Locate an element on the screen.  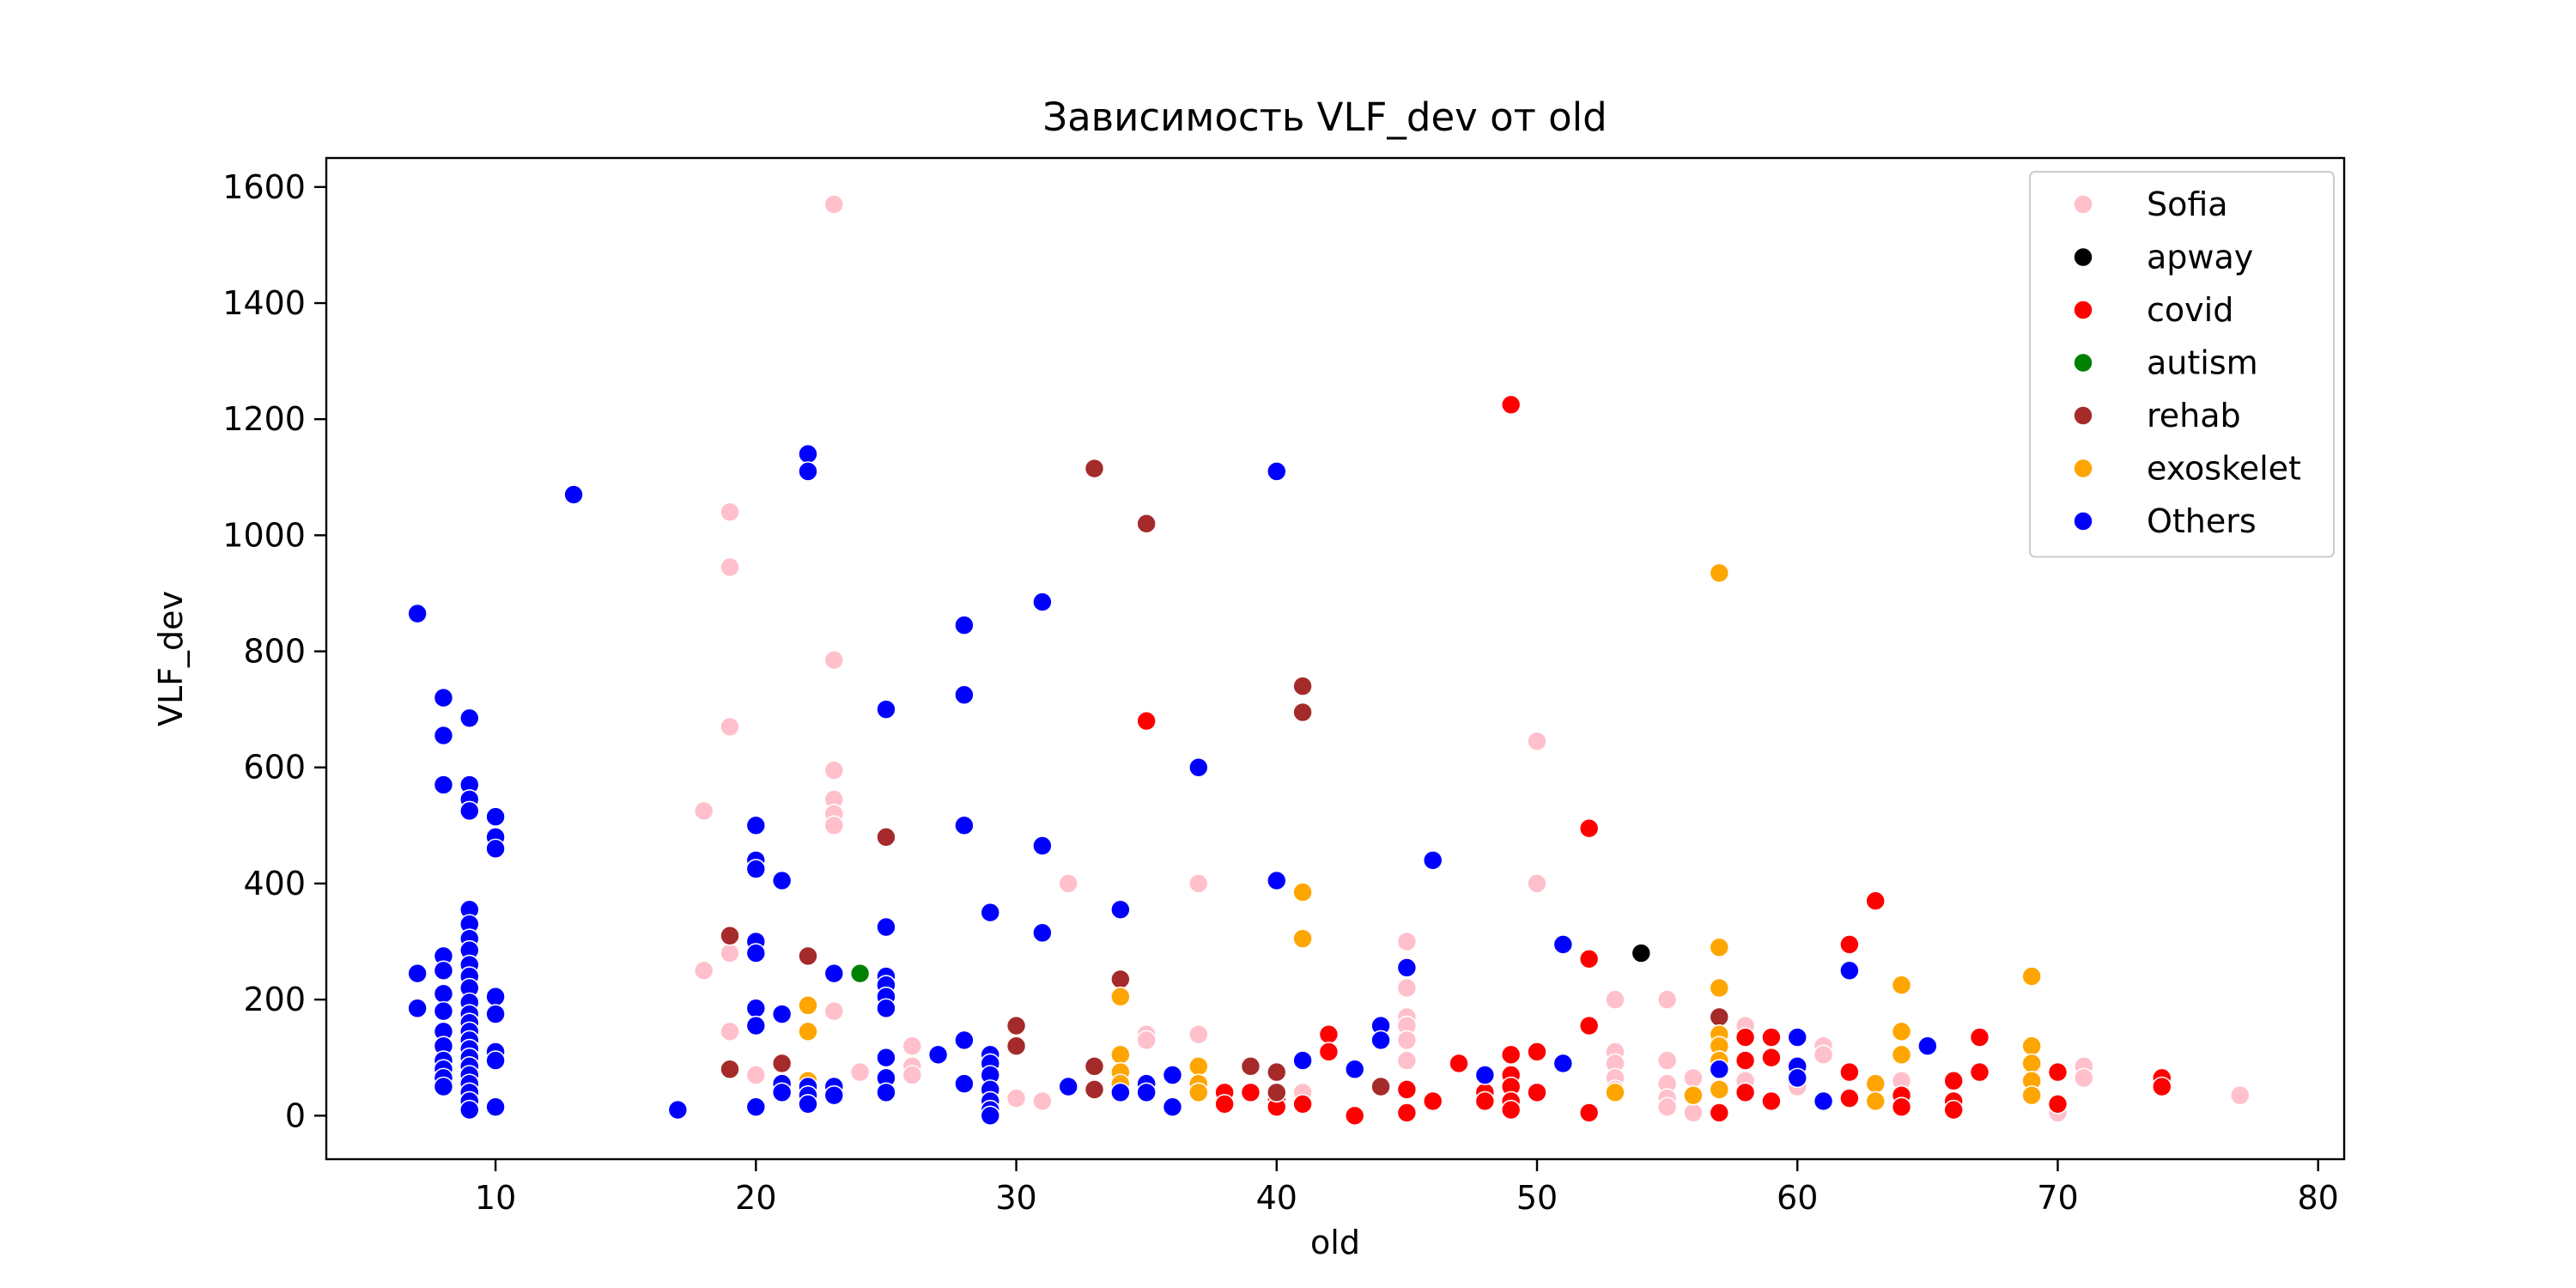
y-axis: 0 200 400 600 800 1000 1200 1400 1600 is located at coordinates (274, 651).